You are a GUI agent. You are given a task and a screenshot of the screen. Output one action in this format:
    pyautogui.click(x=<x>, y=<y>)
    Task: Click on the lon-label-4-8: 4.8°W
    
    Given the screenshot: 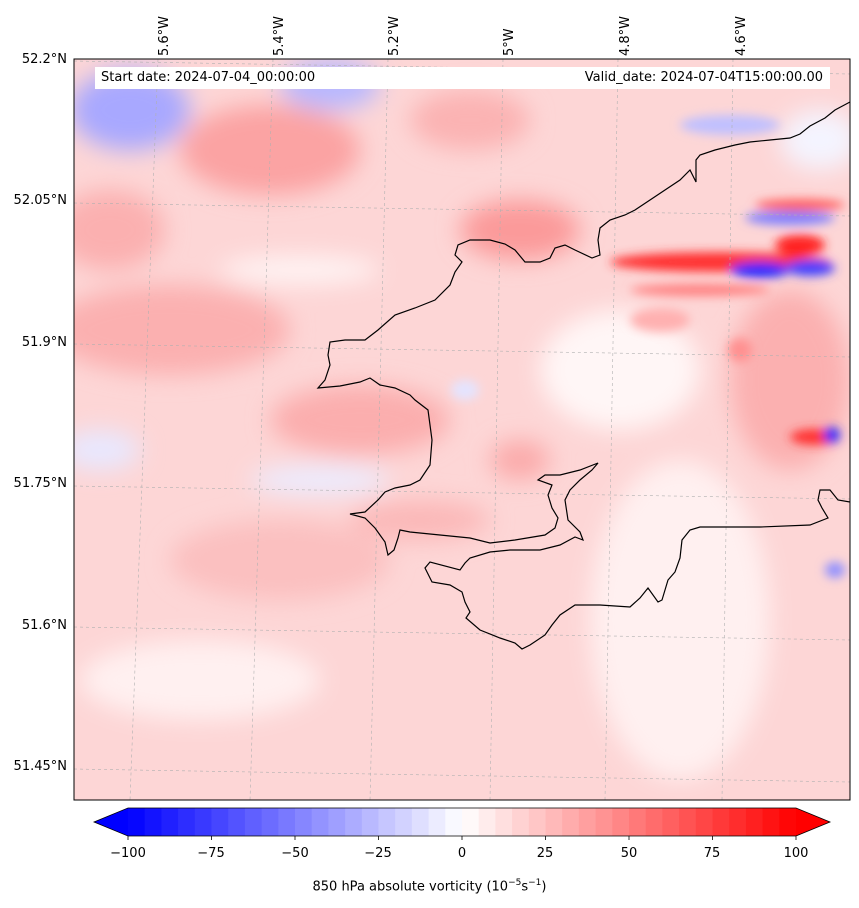 What is the action you would take?
    pyautogui.click(x=625, y=35)
    